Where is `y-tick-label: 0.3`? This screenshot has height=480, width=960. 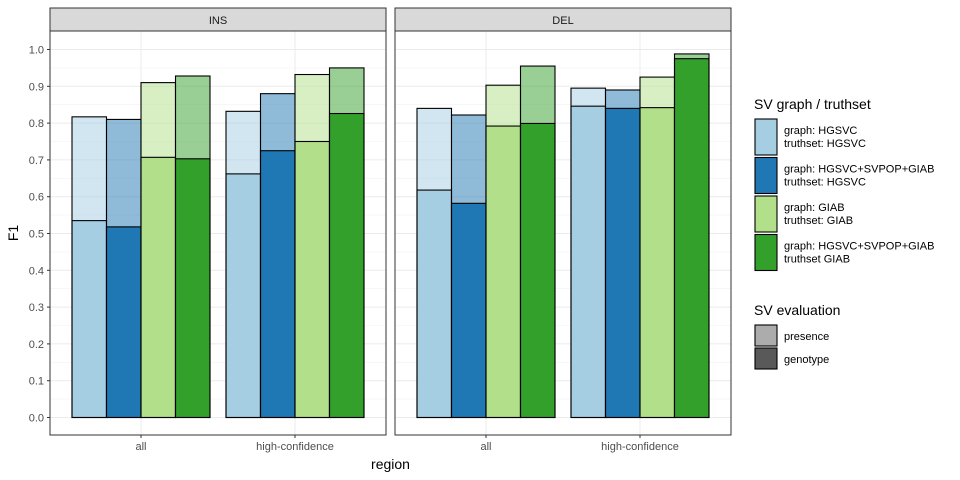
y-tick-label: 0.3 is located at coordinates (36, 308).